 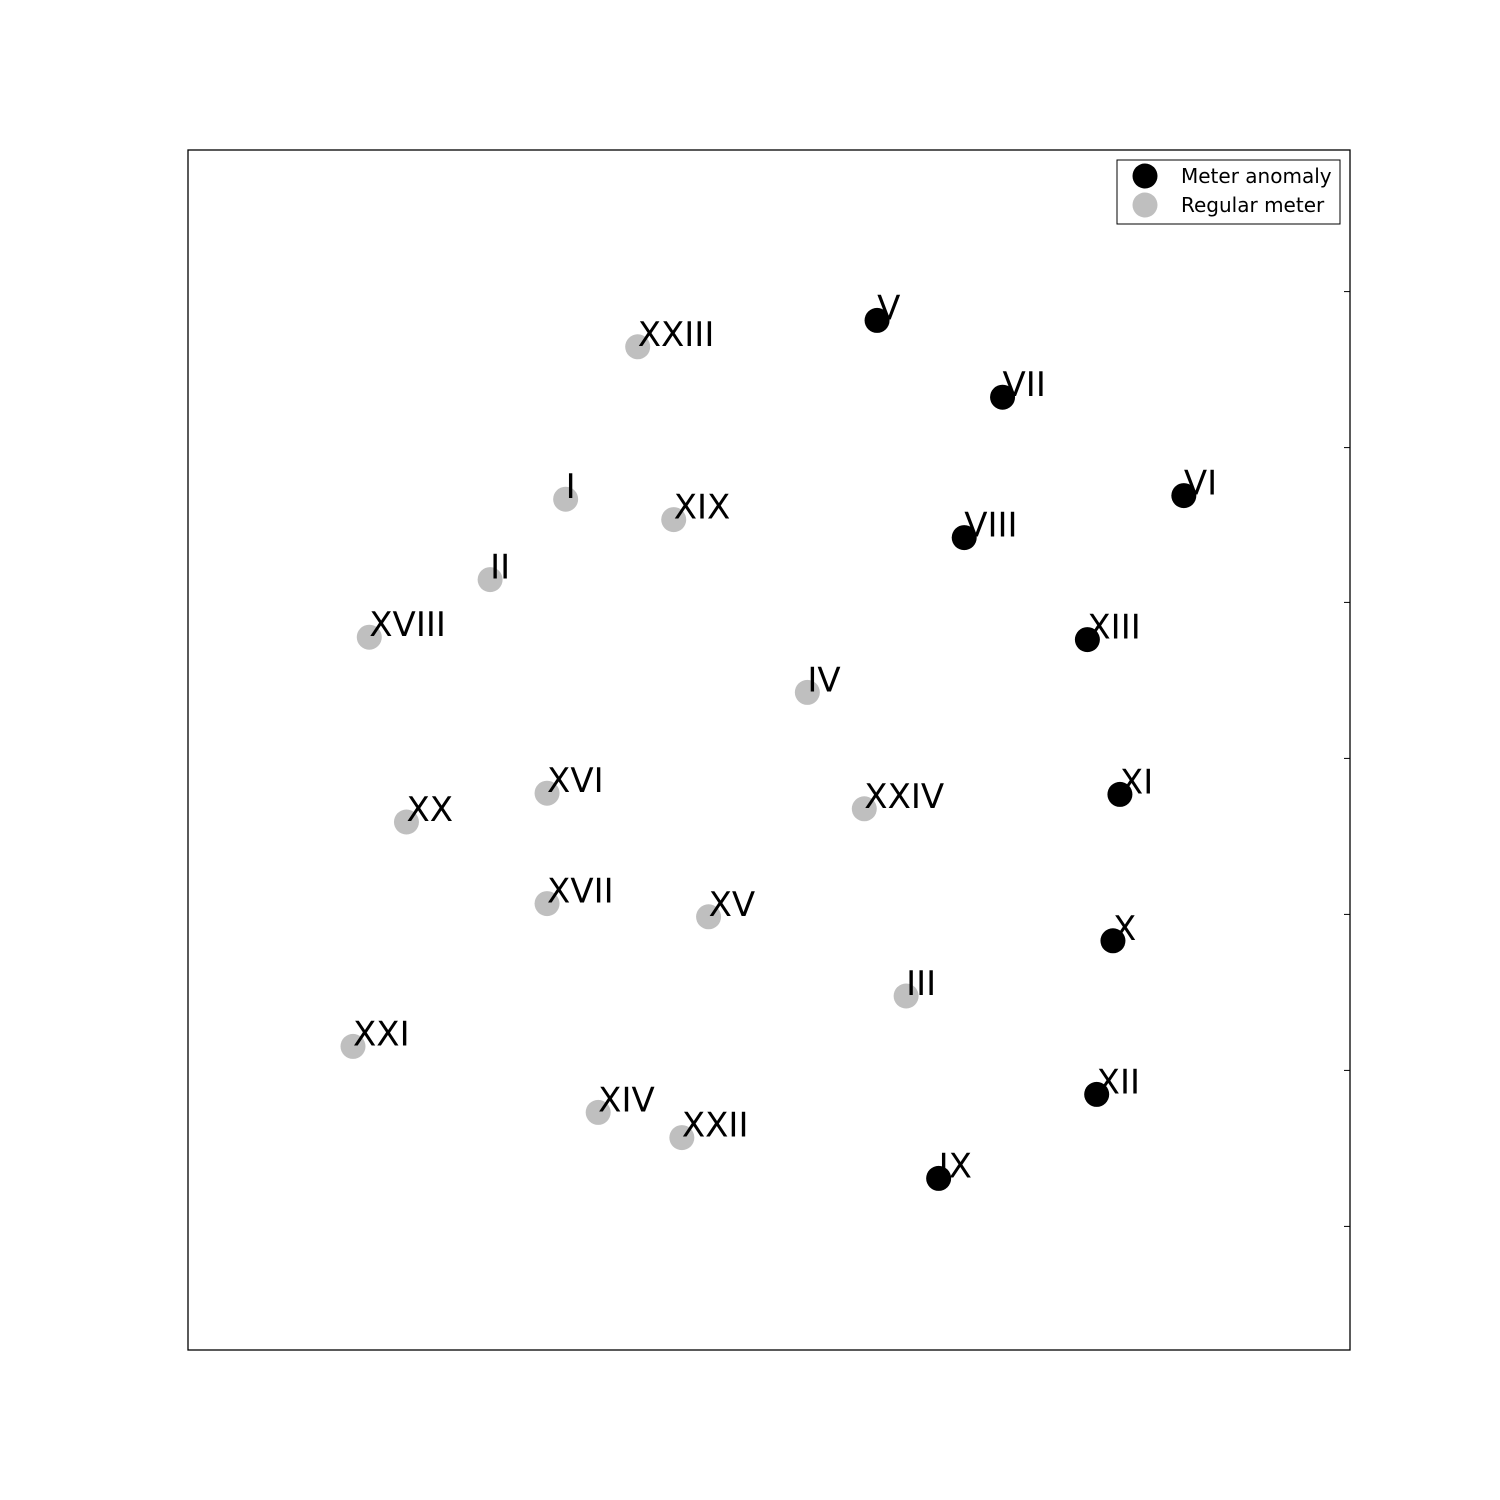 What do you see at coordinates (732, 905) in the screenshot?
I see `point-label: XV` at bounding box center [732, 905].